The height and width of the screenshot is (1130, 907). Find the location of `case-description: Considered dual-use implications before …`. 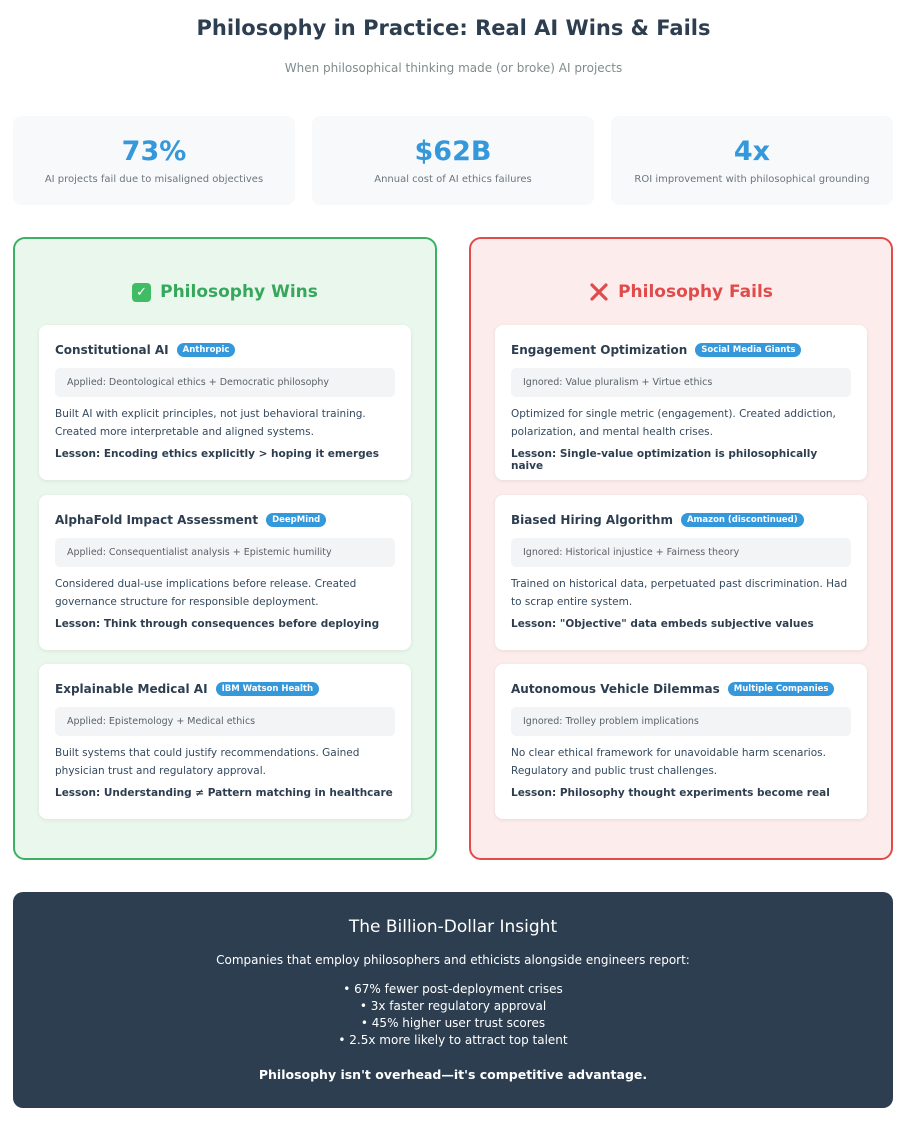

case-description: Considered dual-use implications before … is located at coordinates (206, 593).